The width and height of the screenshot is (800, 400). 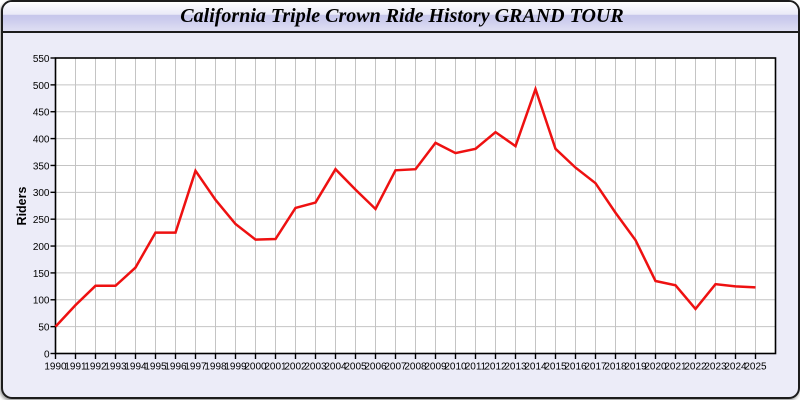 I want to click on svg-text: 2022, so click(x=695, y=367).